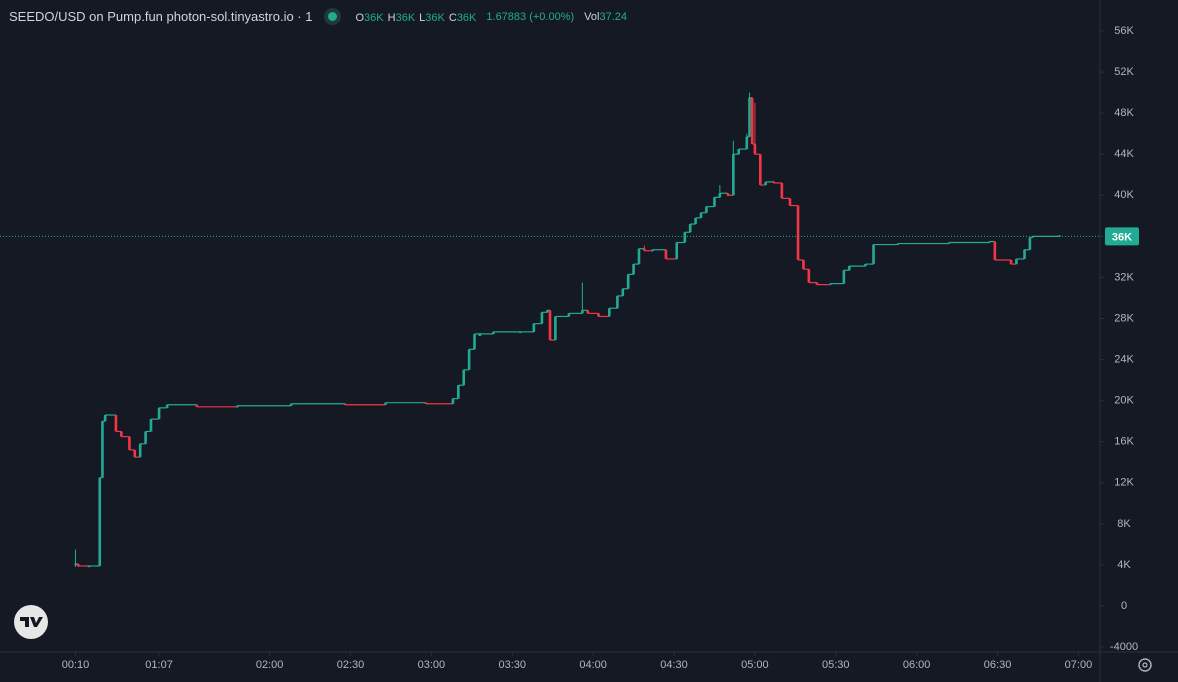 The height and width of the screenshot is (682, 1178). What do you see at coordinates (1124, 606) in the screenshot?
I see `y-tick-label: 0` at bounding box center [1124, 606].